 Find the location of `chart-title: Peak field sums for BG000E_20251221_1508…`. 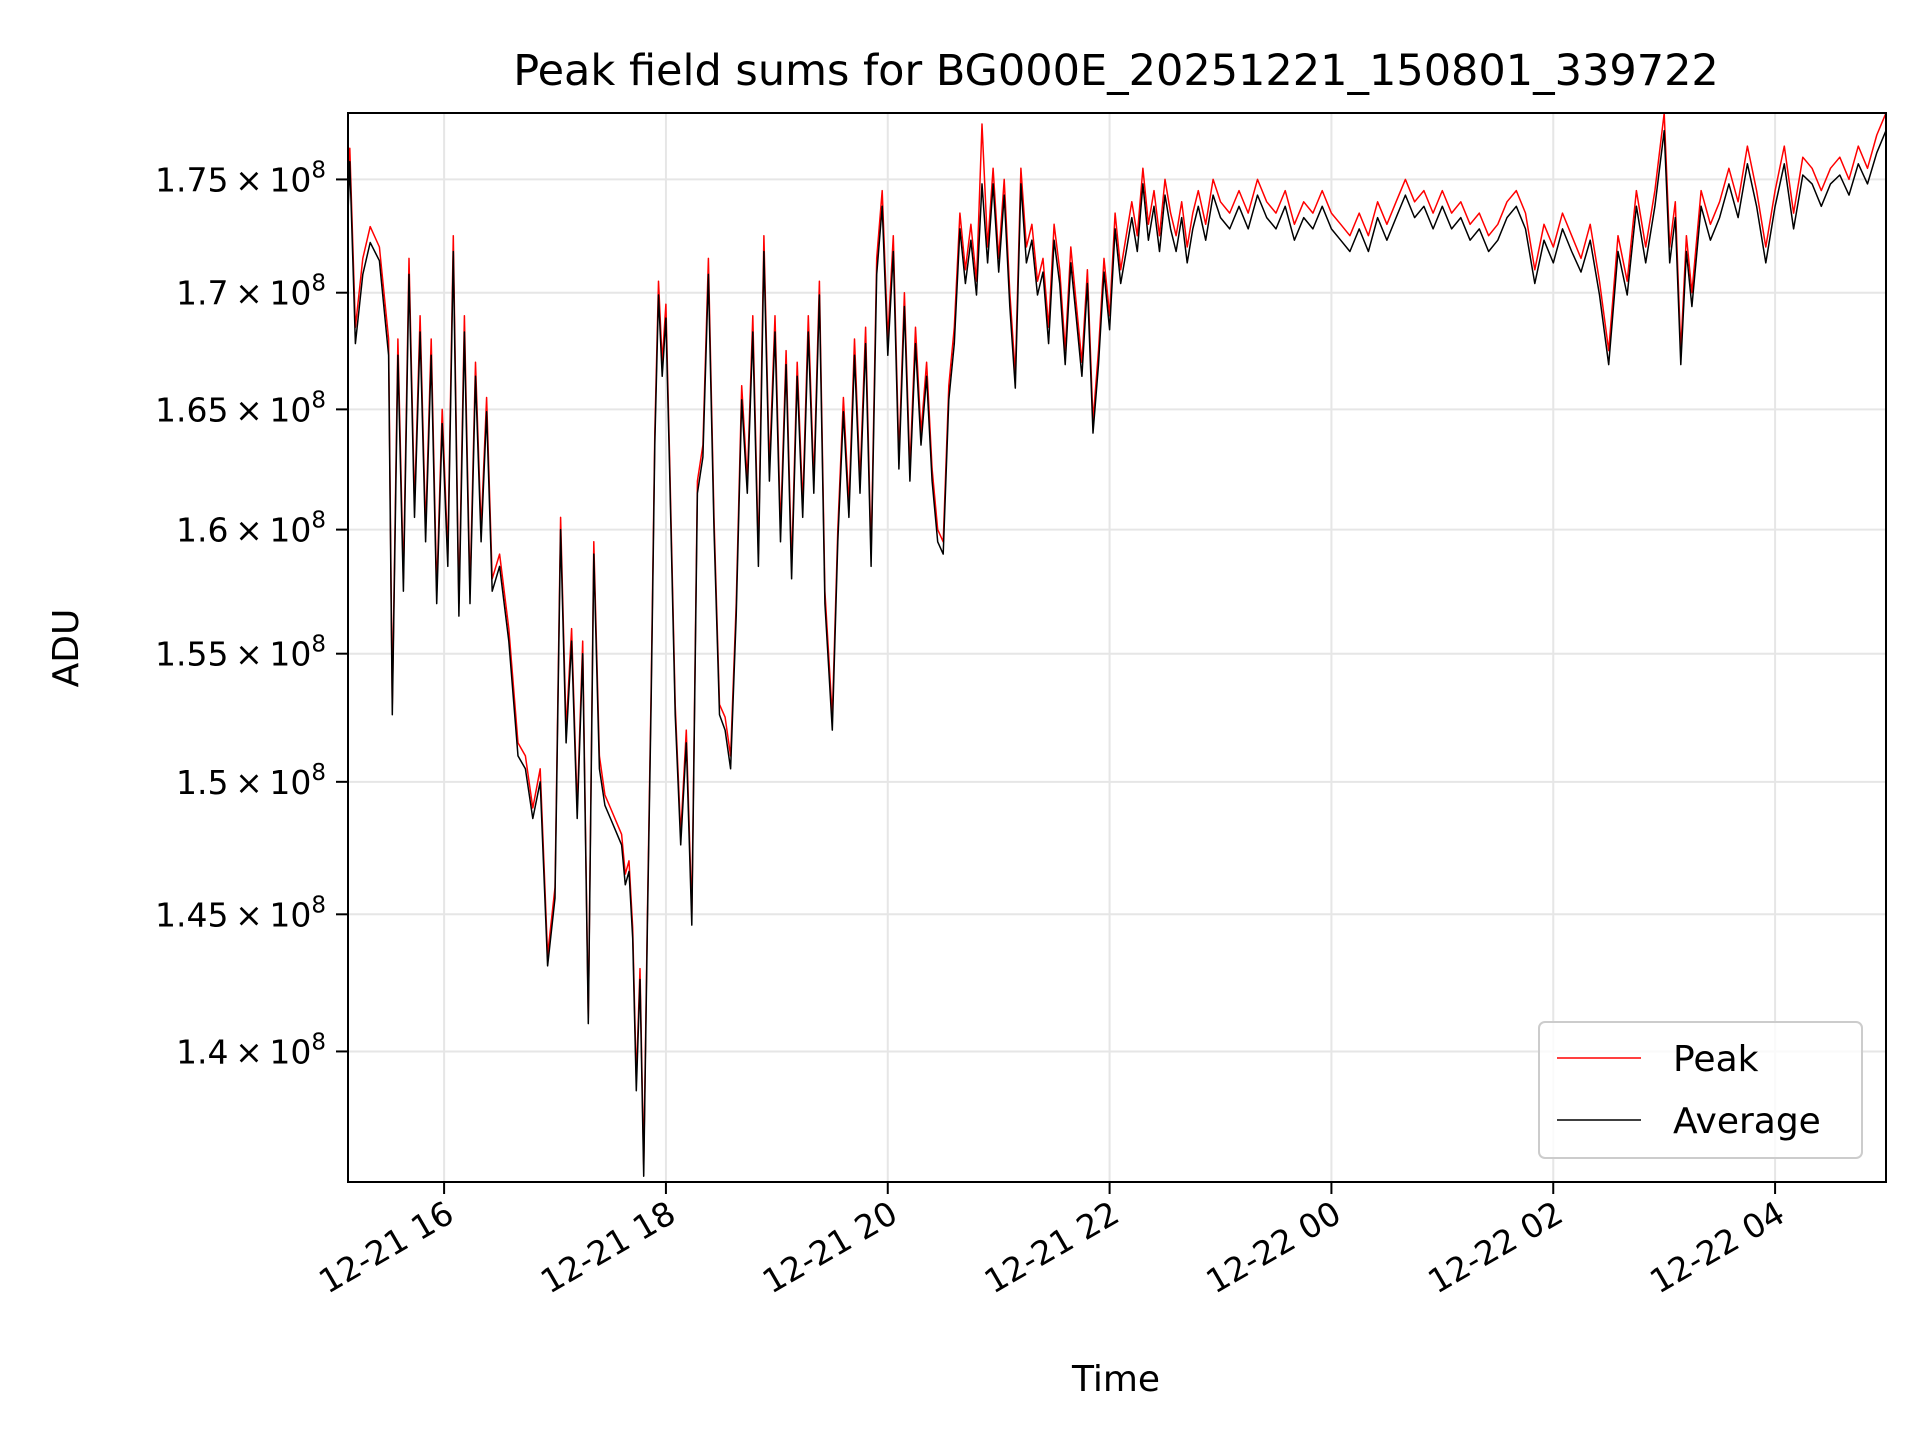

chart-title: Peak field sums for BG000E_20251221_1508… is located at coordinates (1116, 71).